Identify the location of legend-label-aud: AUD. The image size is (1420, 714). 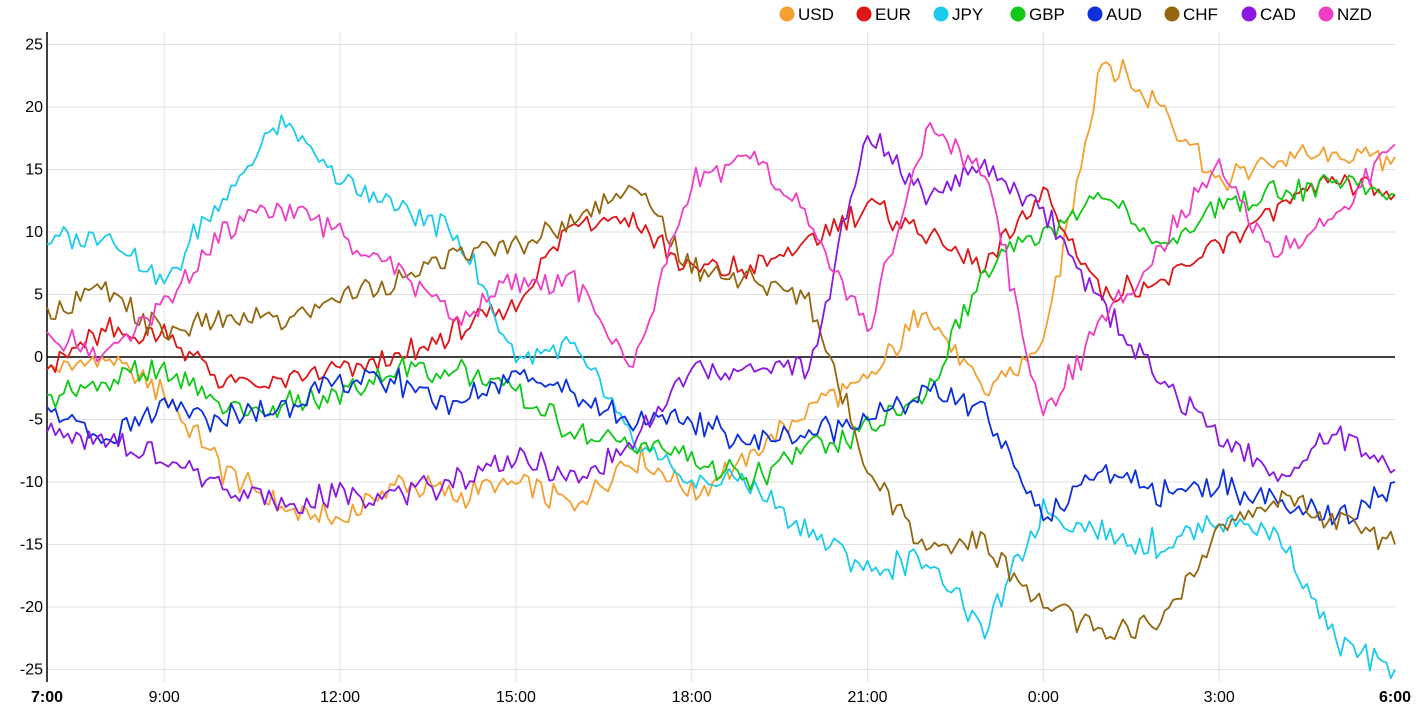
(1124, 14).